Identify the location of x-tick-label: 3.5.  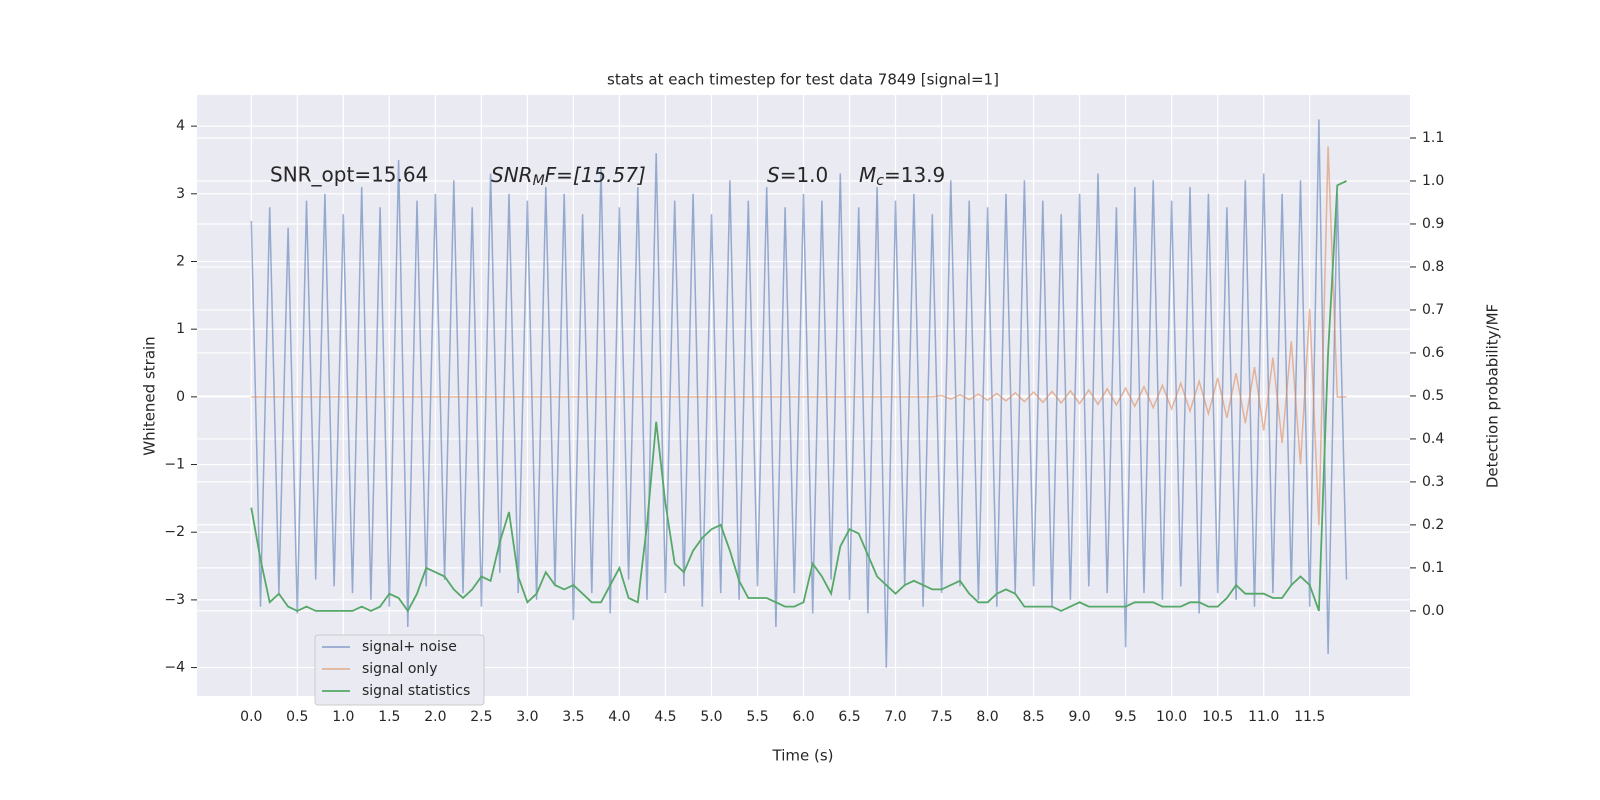
(573, 717).